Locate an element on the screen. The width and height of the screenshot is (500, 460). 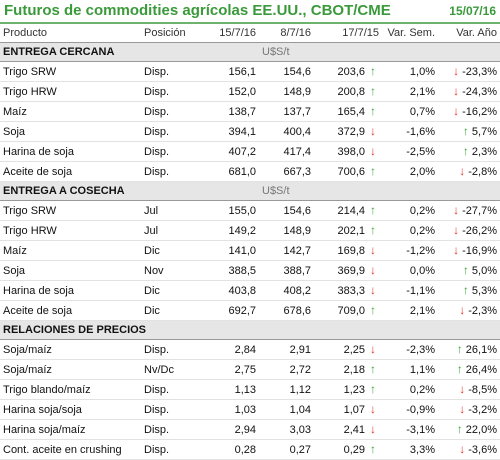
value-date3-cell: 203,6 ↑ is located at coordinates (348, 71).